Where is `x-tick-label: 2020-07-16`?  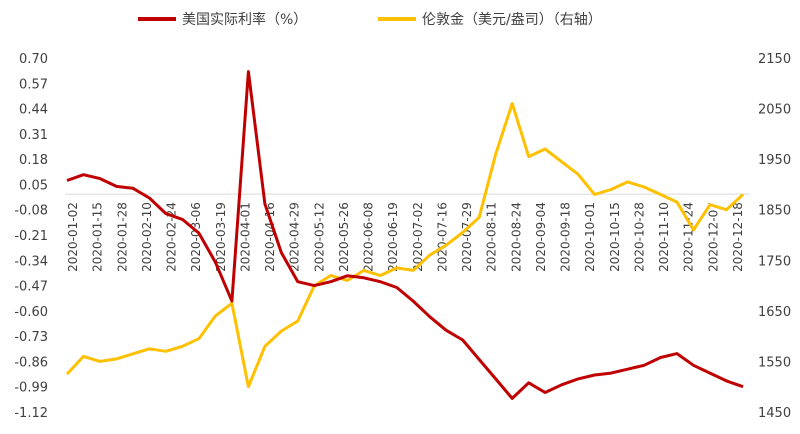 x-tick-label: 2020-07-16 is located at coordinates (442, 237).